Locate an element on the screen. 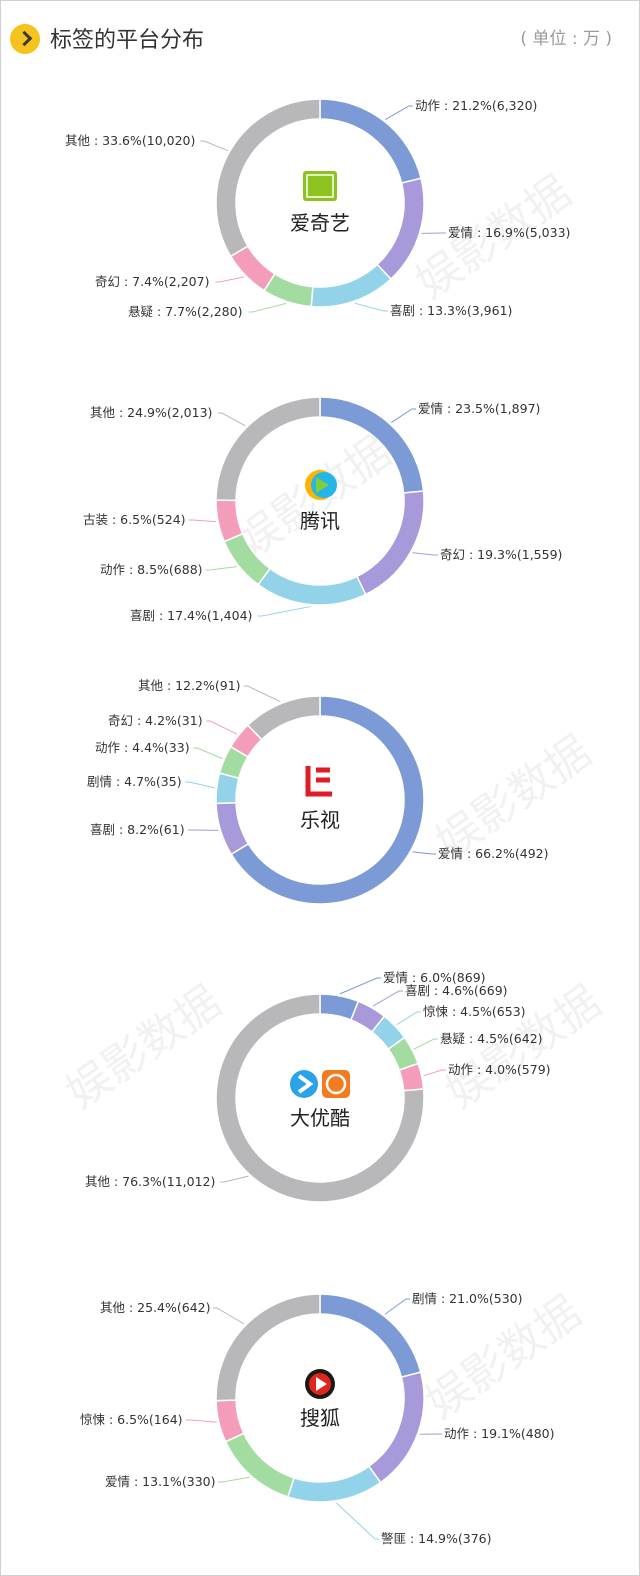  slice-label: 剧情 : 4.7%(35) is located at coordinates (134, 781).